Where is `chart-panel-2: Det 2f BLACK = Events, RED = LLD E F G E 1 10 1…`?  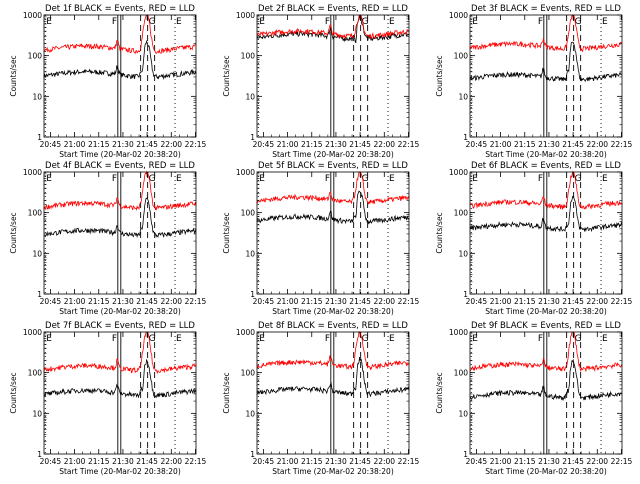 chart-panel-2: Det 2f BLACK = Events, RED = LLD E F G E 1 10 1… is located at coordinates (320, 81).